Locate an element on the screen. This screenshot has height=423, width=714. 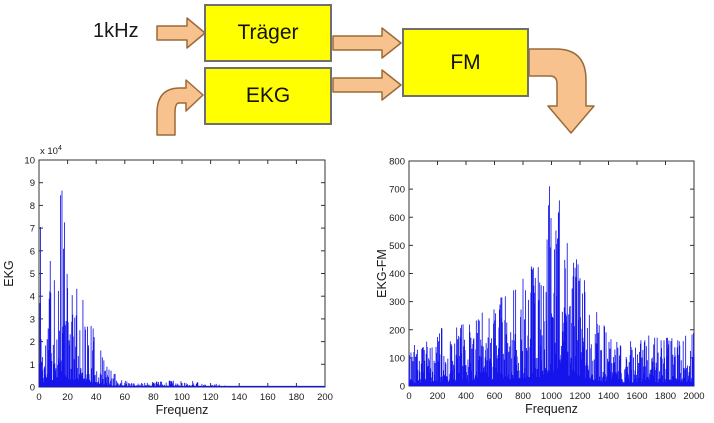
arrow-fm-output is located at coordinates (561, 91).